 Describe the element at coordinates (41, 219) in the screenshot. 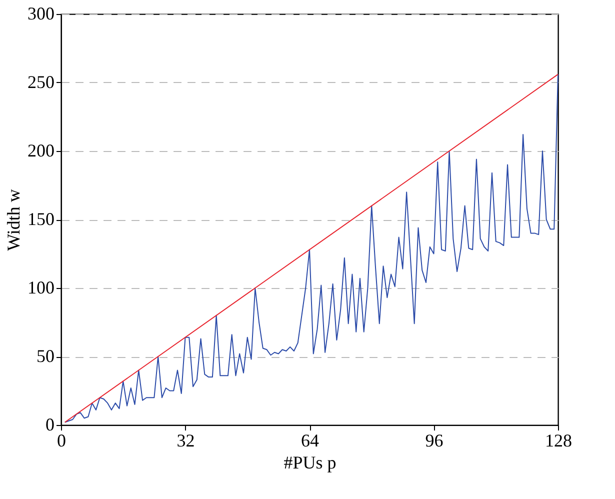

I see `y-tick-label: 150` at that location.